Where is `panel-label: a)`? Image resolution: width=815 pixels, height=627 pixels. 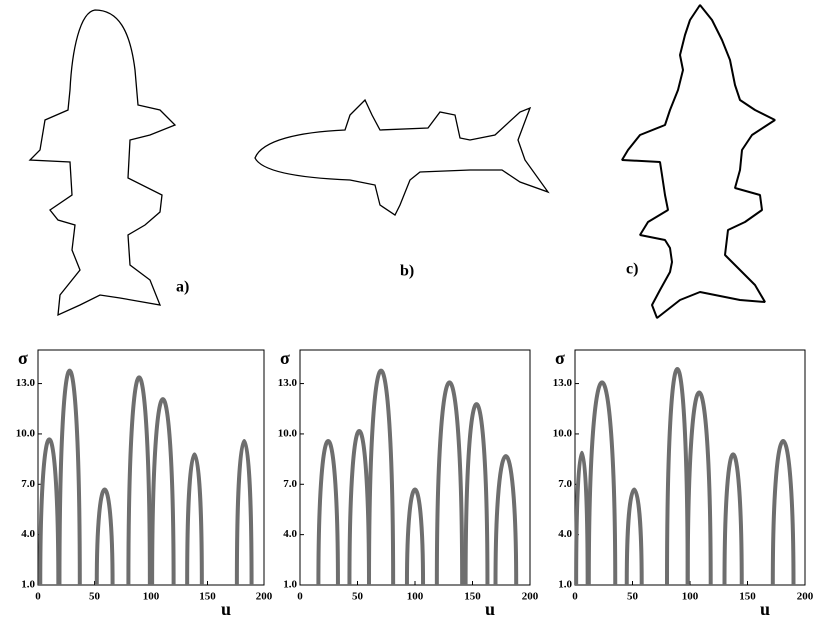 panel-label: a) is located at coordinates (182, 287).